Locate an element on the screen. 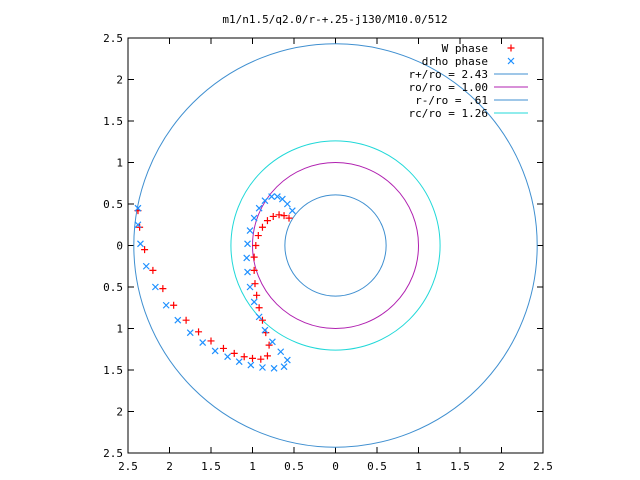 This screenshot has height=480, width=640. point-series is located at coordinates (215, 282).